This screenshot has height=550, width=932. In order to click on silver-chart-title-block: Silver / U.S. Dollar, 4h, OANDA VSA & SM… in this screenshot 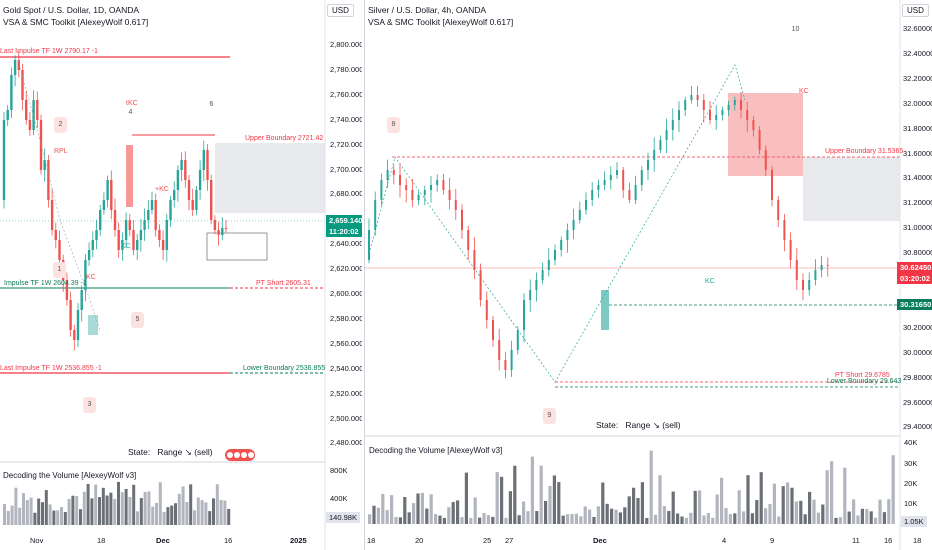, I will do `click(440, 16)`.